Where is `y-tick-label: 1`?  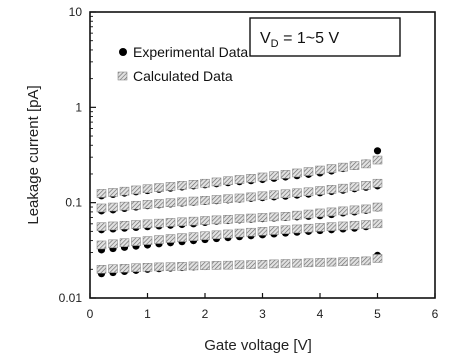 y-tick-label: 1 is located at coordinates (78, 107).